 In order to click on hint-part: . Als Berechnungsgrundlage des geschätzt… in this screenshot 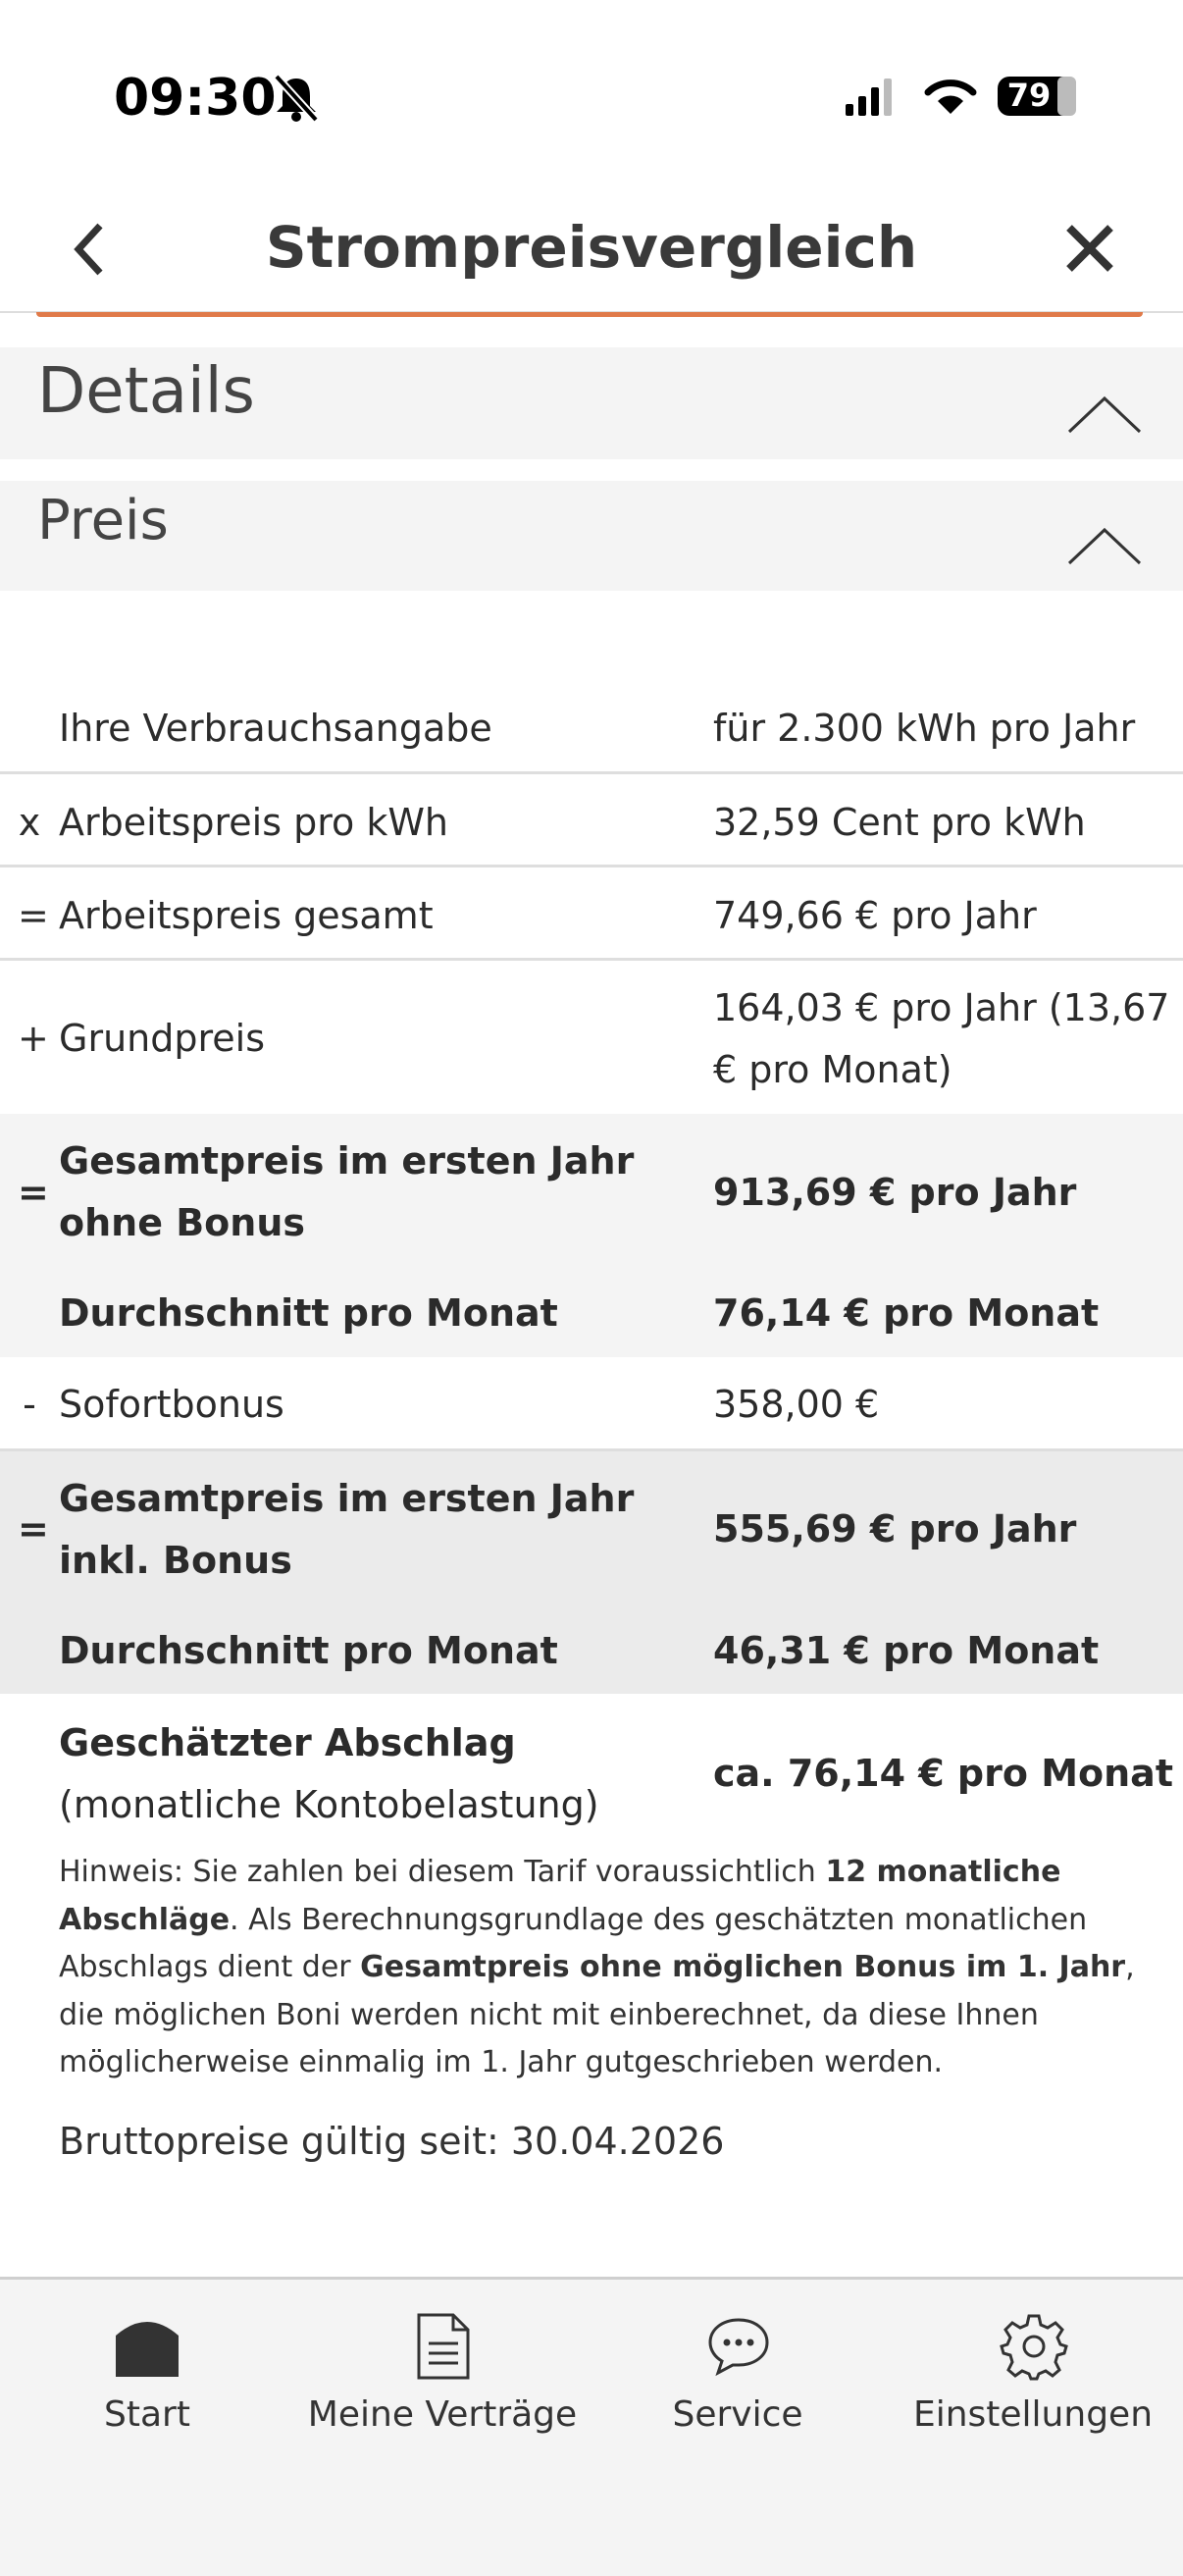, I will do `click(573, 1943)`.